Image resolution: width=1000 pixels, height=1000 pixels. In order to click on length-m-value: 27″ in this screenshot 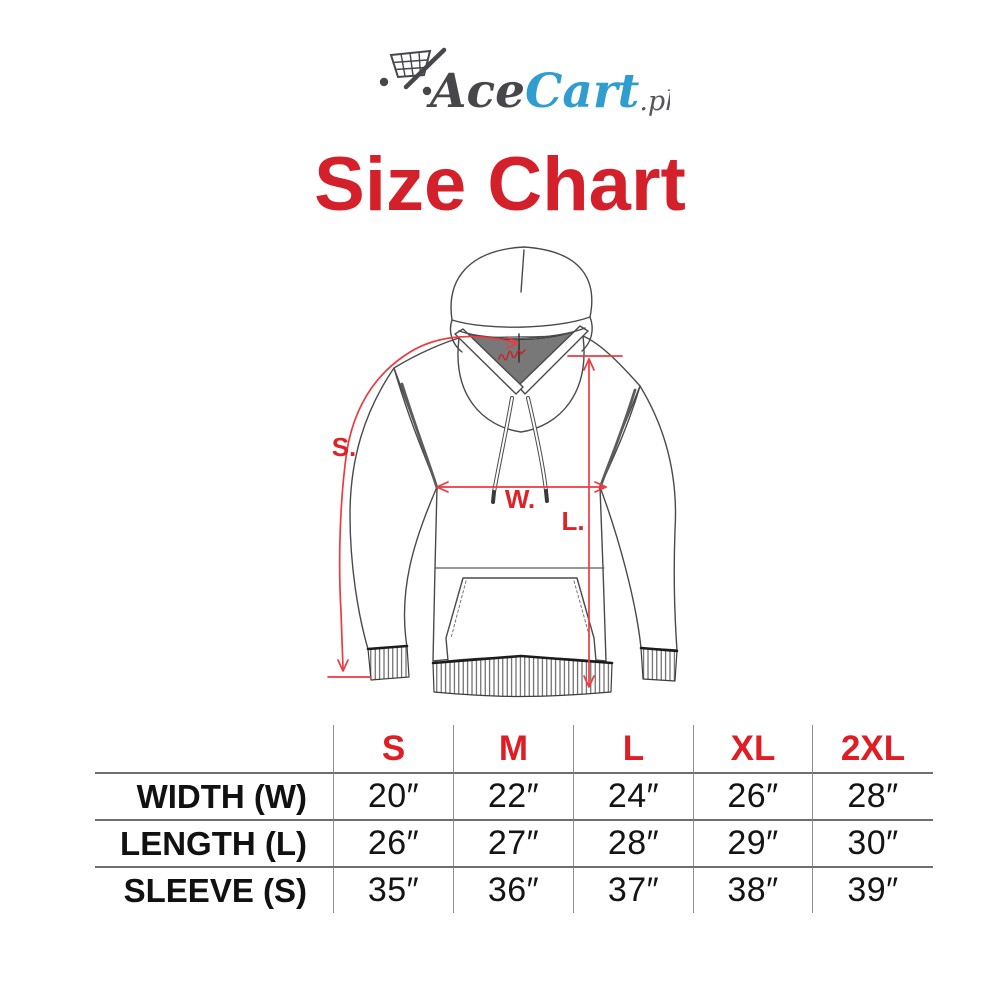, I will do `click(513, 842)`.